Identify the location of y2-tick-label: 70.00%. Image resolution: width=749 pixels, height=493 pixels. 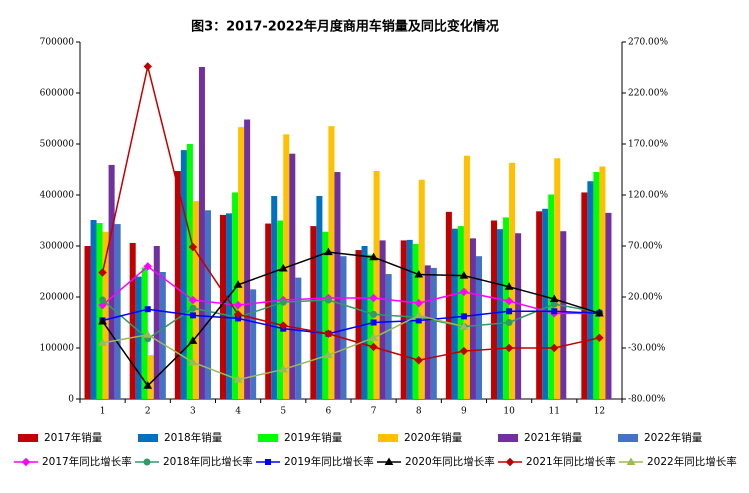
(645, 247).